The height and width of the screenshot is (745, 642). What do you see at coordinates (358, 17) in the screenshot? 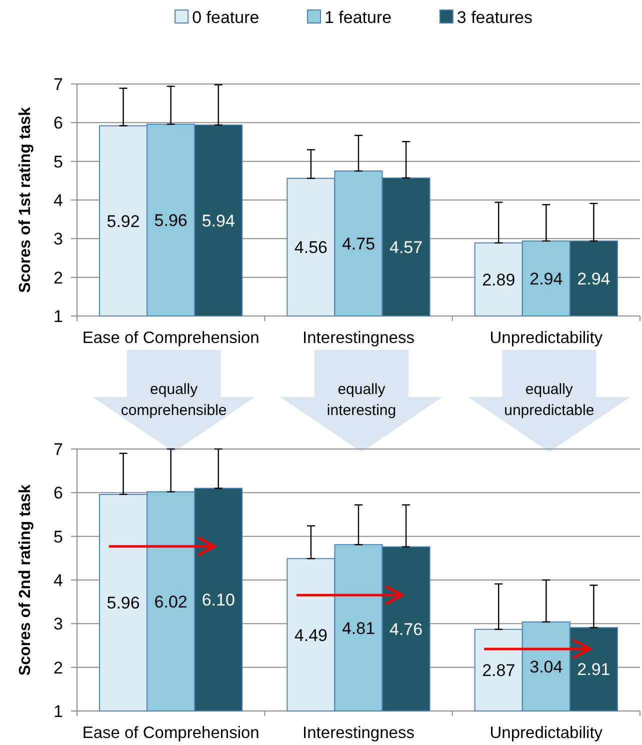
I see `legend-label: 1 feature` at bounding box center [358, 17].